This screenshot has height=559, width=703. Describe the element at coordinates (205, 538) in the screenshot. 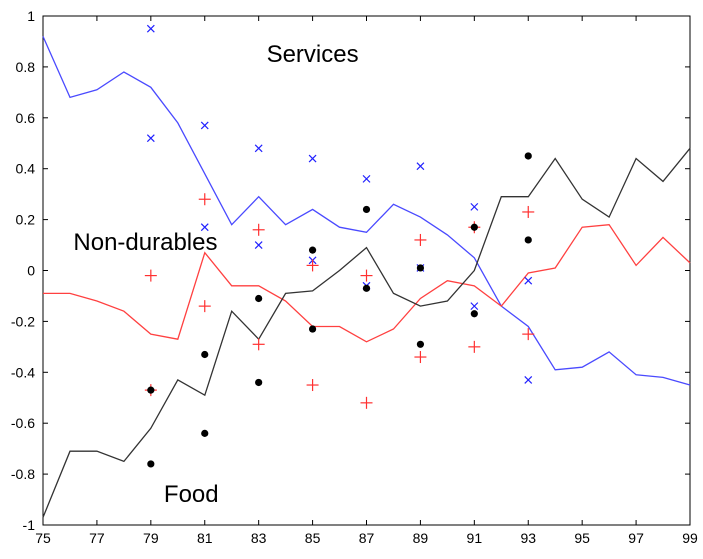

I see `x-tick-label: 81` at that location.